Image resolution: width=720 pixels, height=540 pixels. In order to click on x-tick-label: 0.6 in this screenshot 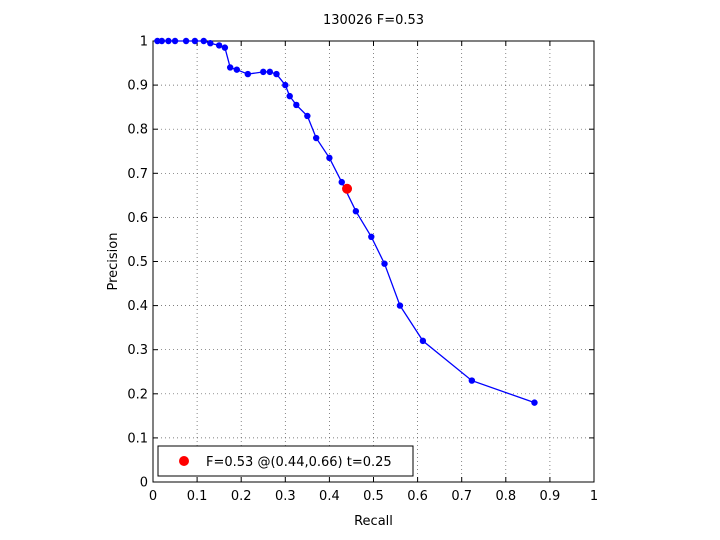, I will do `click(417, 496)`.